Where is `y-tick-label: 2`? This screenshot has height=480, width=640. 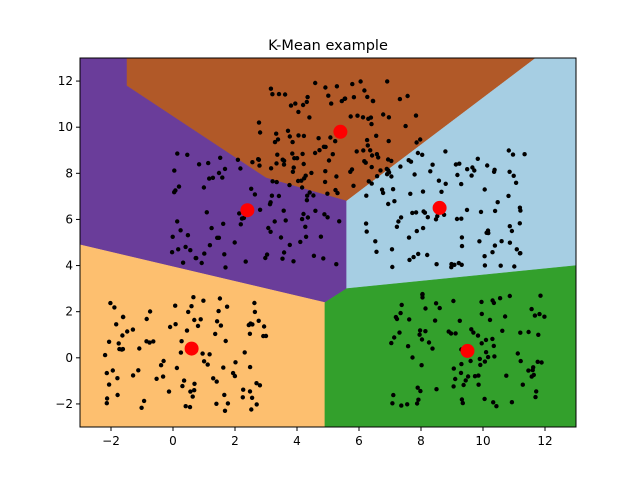
y-tick-label: 2 is located at coordinates (69, 312).